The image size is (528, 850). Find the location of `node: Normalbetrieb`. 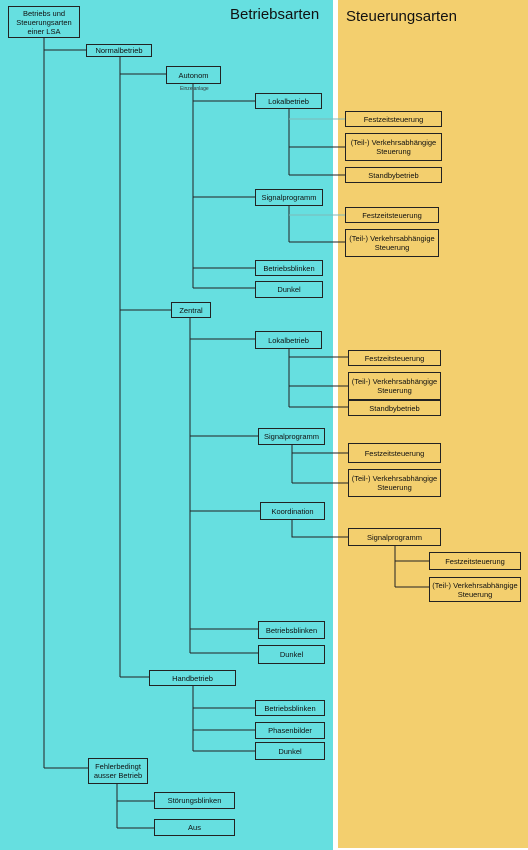

node: Normalbetrieb is located at coordinates (119, 50).